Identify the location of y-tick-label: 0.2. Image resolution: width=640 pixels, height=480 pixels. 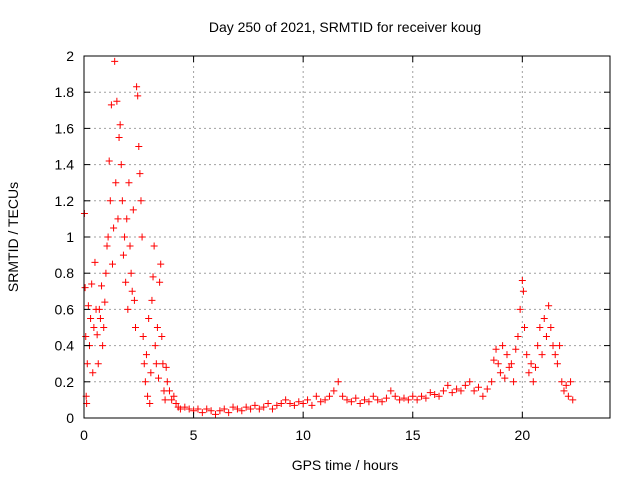
(65, 382).